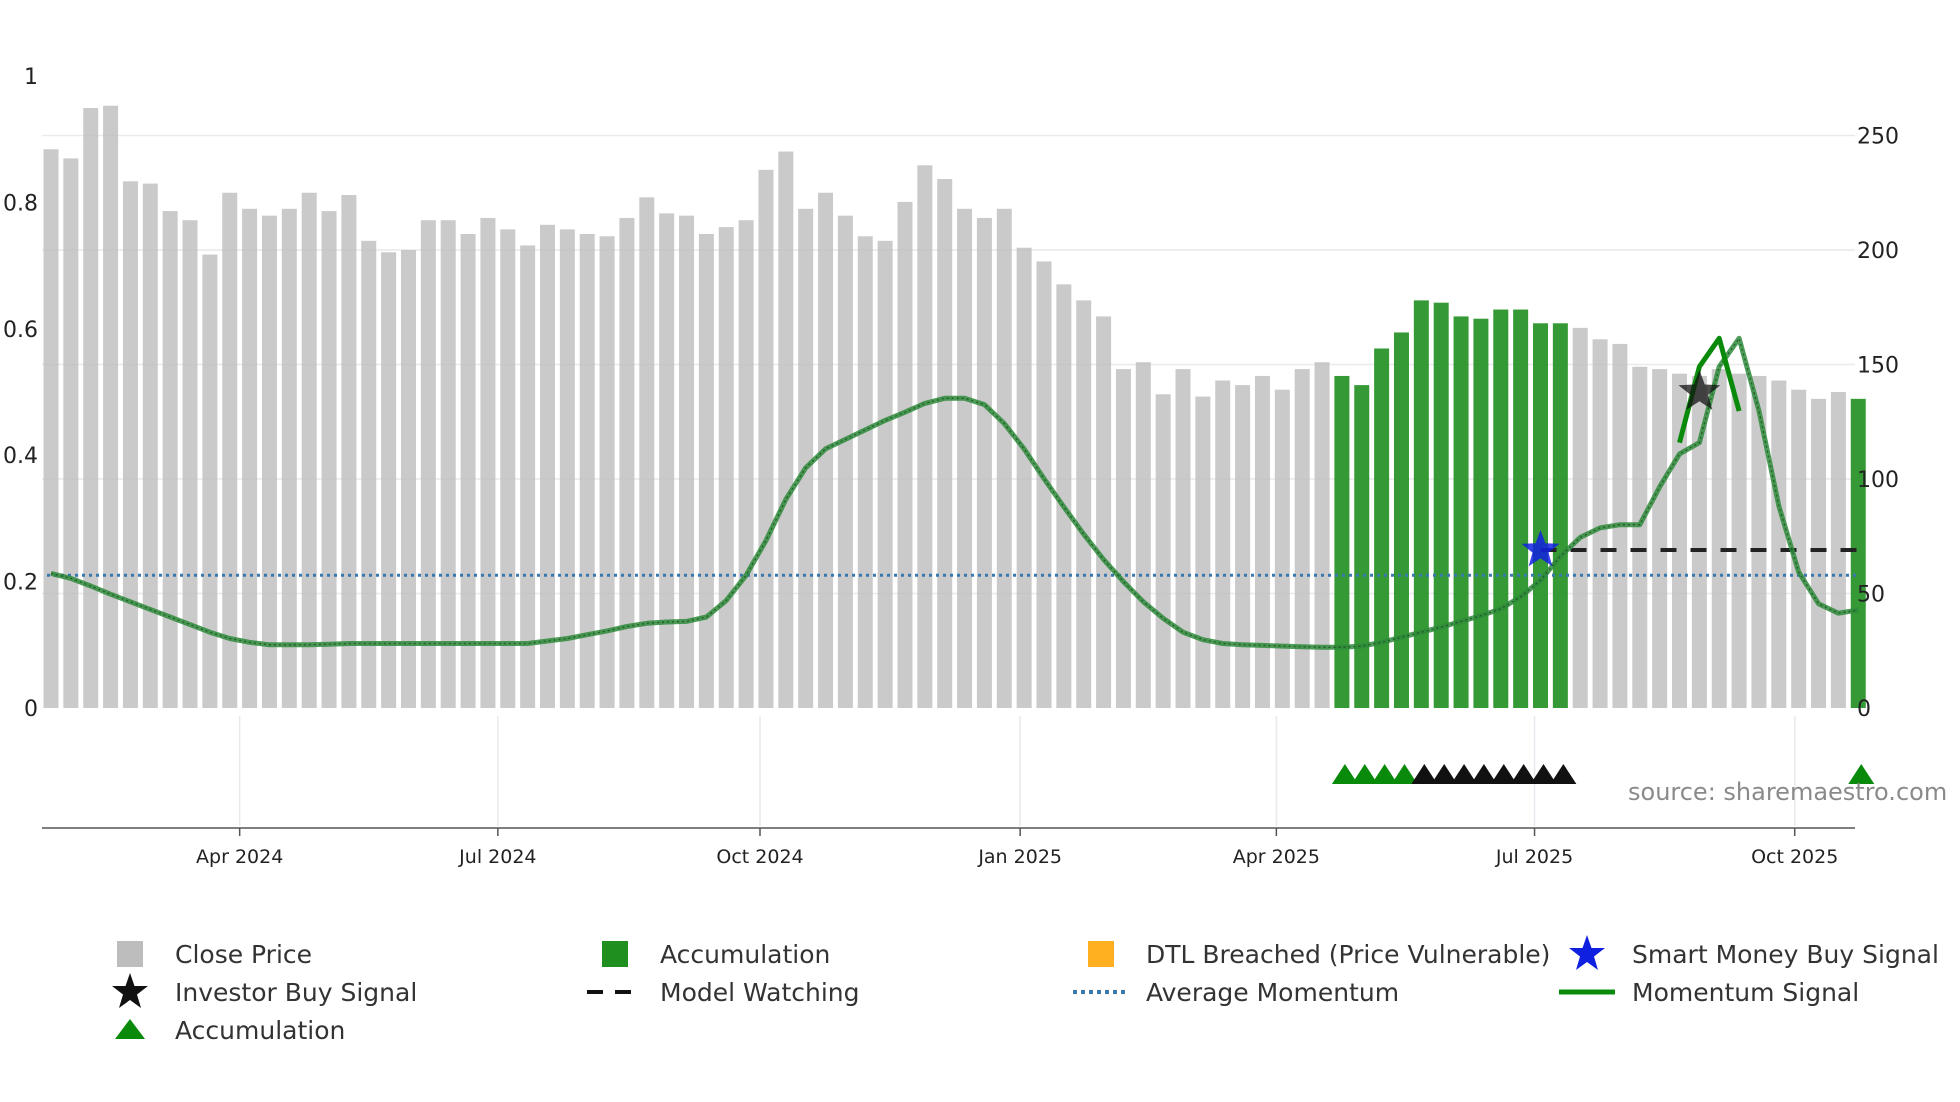 The width and height of the screenshot is (1960, 1102). Describe the element at coordinates (1534, 857) in the screenshot. I see `x-tick-label: Jul 2025` at that location.